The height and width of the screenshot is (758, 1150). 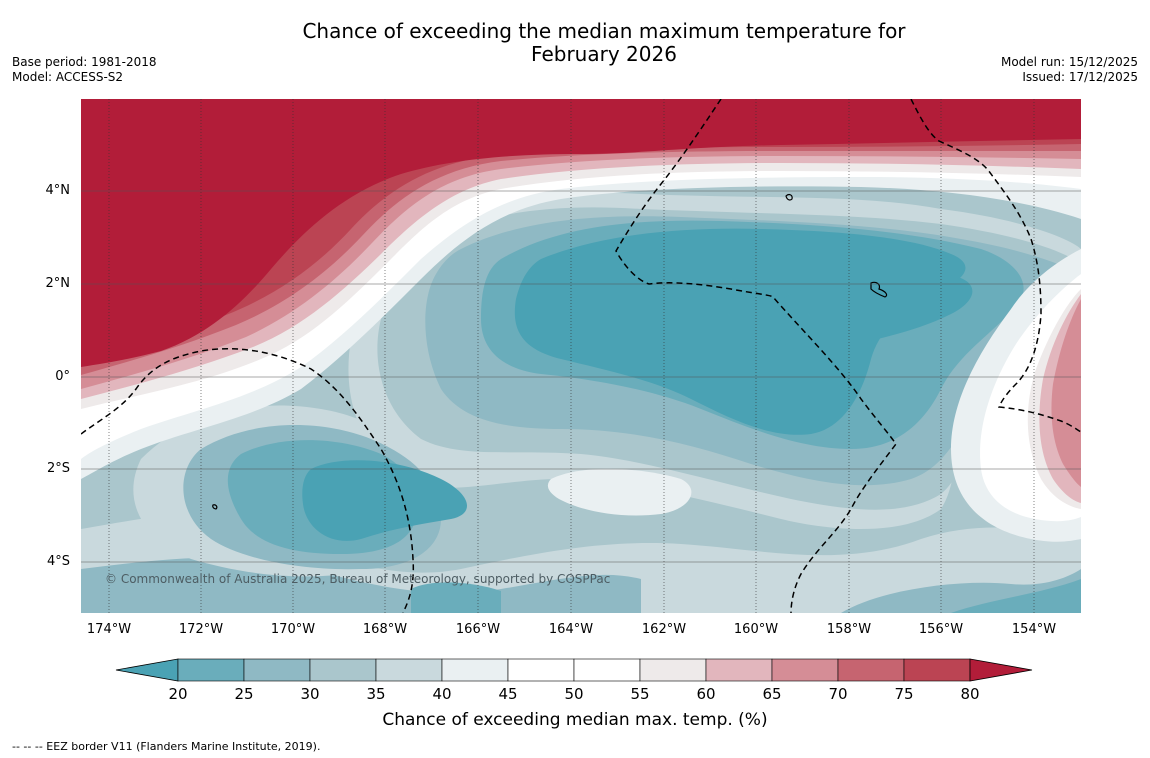 I want to click on lon-label-170w: 170°W, so click(x=293, y=629).